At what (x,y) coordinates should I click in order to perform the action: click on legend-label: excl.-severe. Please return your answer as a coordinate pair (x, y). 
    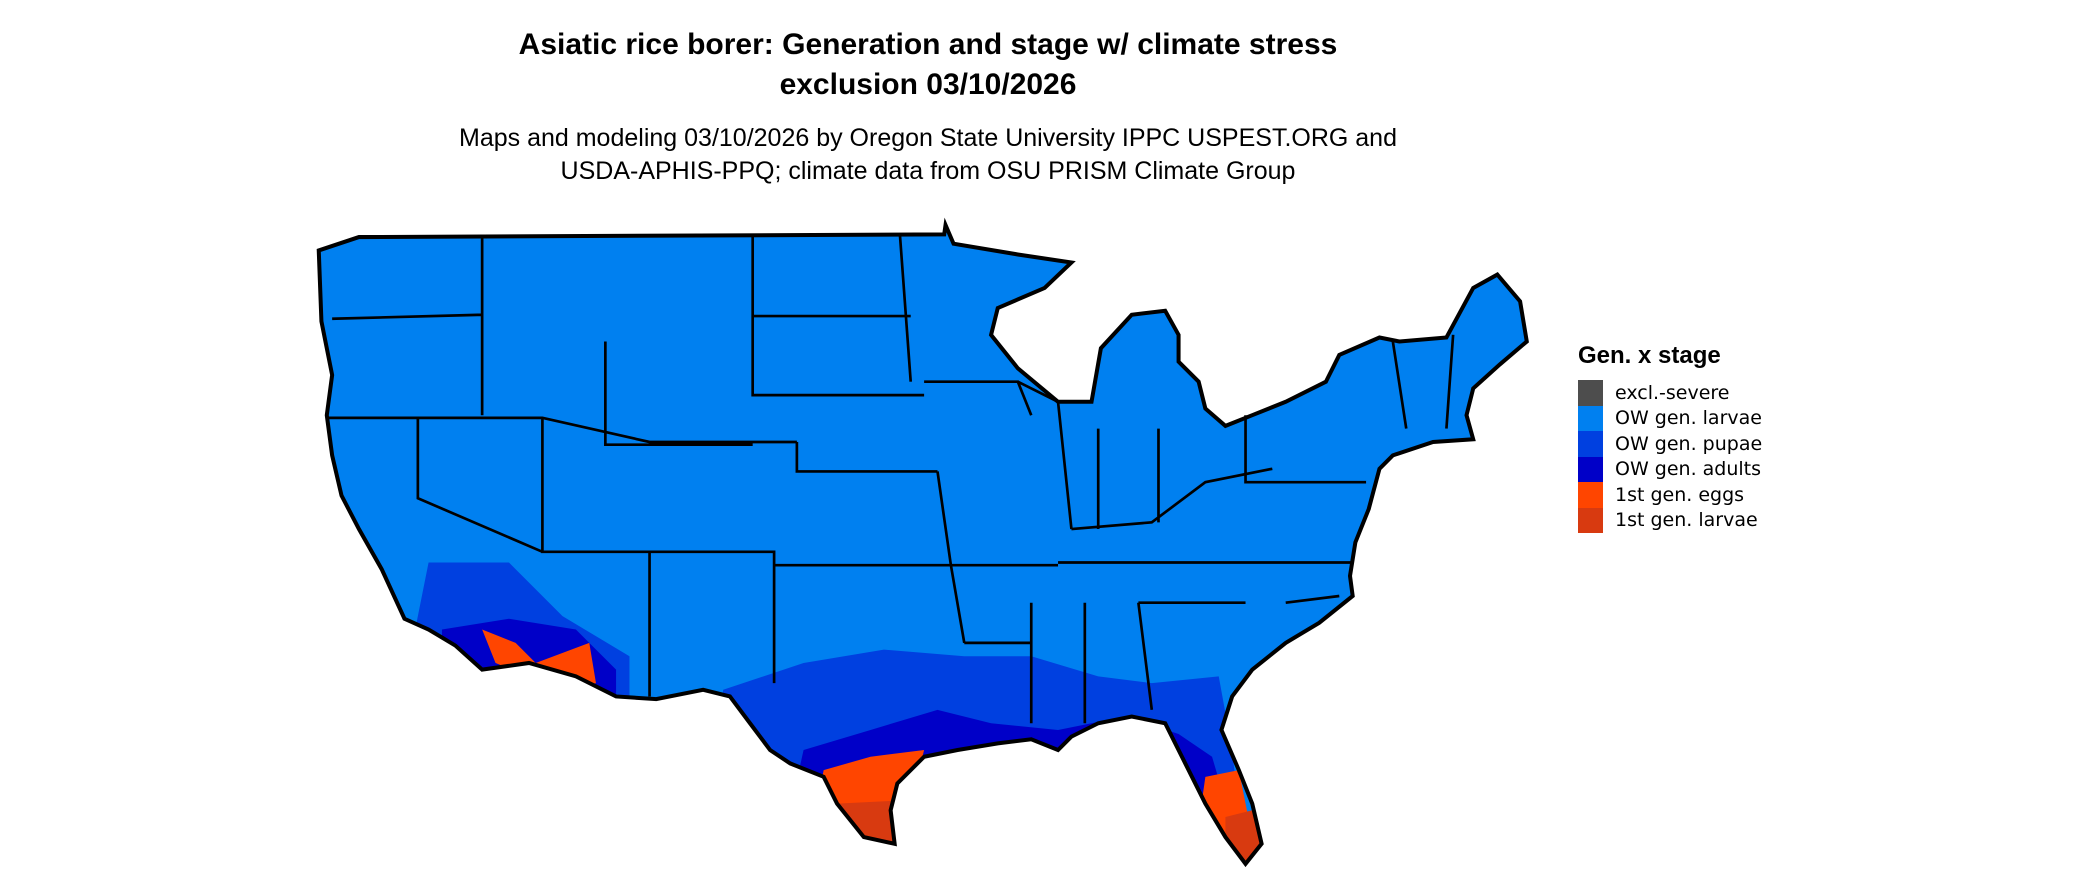
    Looking at the image, I should click on (1672, 392).